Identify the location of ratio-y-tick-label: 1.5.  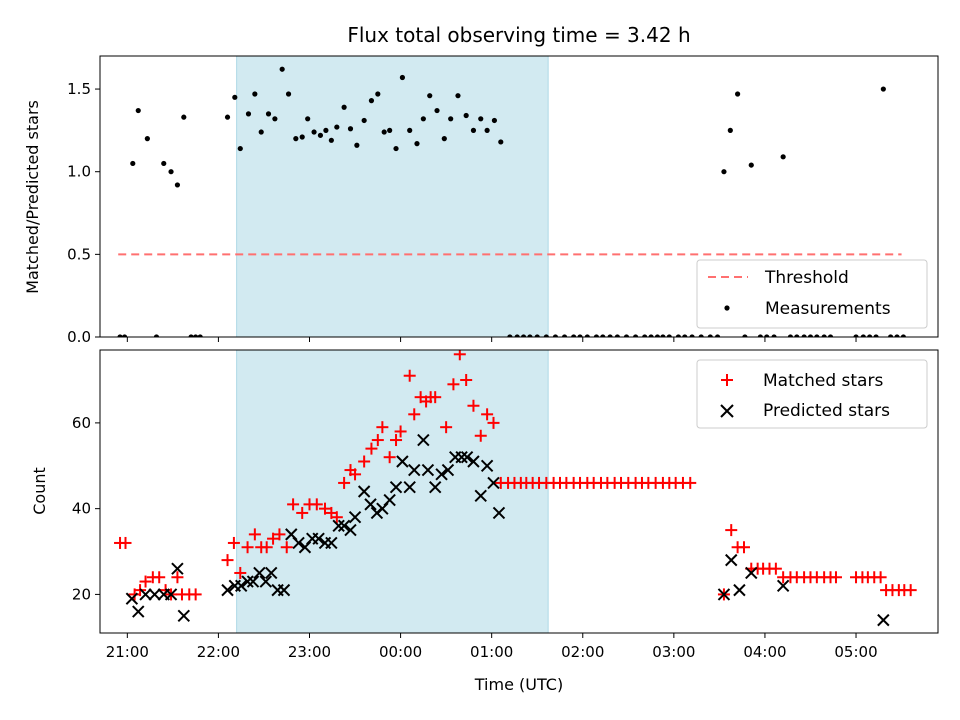
(79, 89).